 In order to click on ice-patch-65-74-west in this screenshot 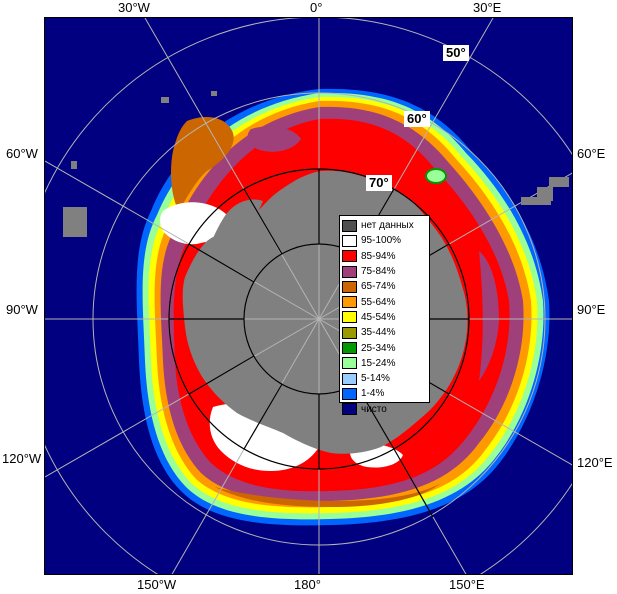, I will do `click(202, 164)`.